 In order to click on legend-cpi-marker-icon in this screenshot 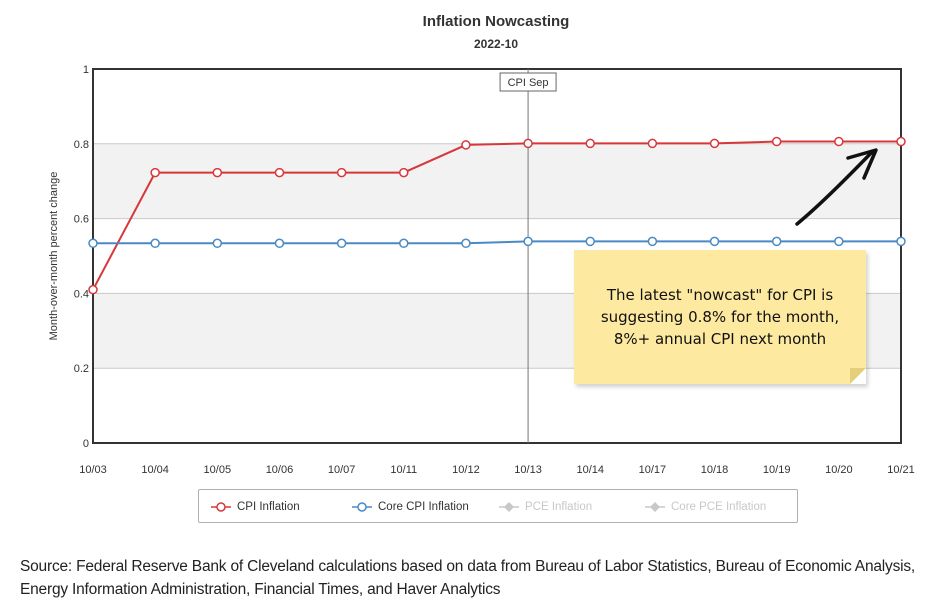, I will do `click(221, 507)`.